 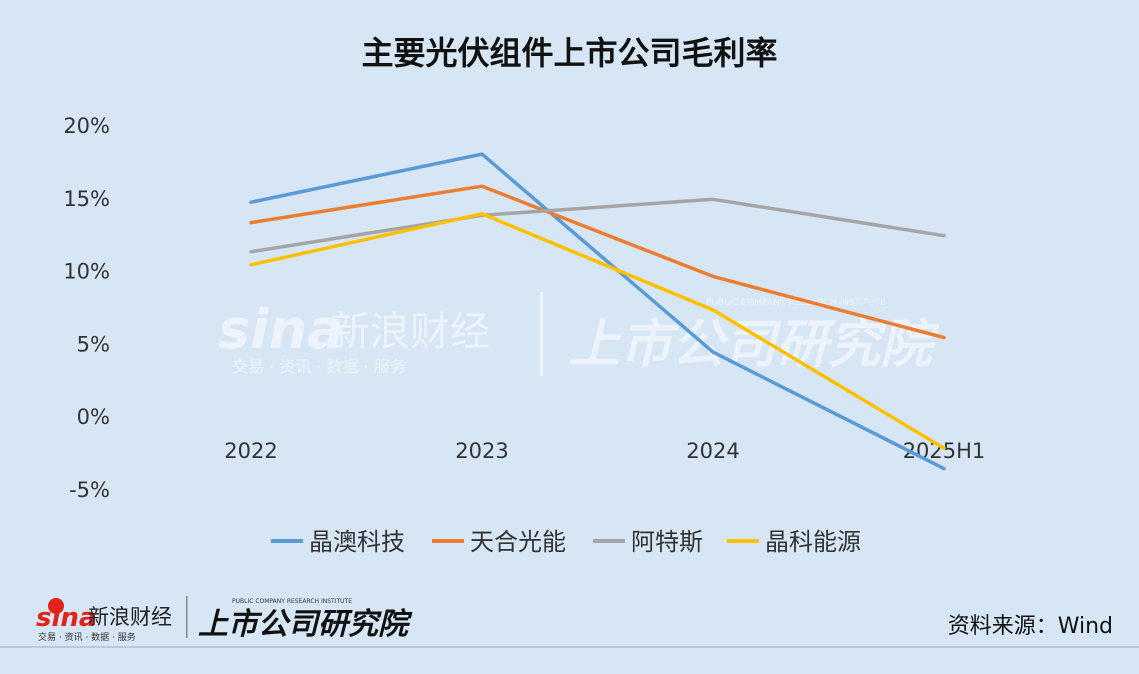 What do you see at coordinates (796, 303) in the screenshot?
I see `watermark-institute-en: PUBLIC COMPANY RESEARCH INSTITUTE` at bounding box center [796, 303].